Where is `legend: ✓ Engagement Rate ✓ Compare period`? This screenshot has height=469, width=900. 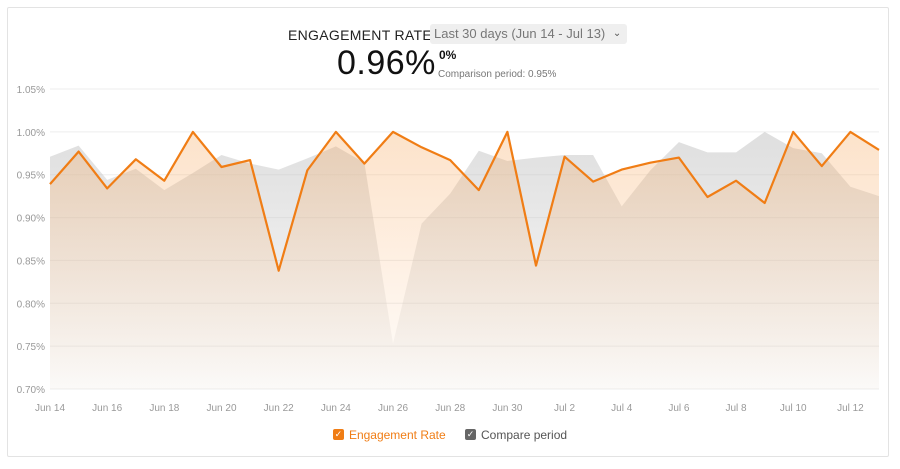
legend: ✓ Engagement Rate ✓ Compare period is located at coordinates (450, 434).